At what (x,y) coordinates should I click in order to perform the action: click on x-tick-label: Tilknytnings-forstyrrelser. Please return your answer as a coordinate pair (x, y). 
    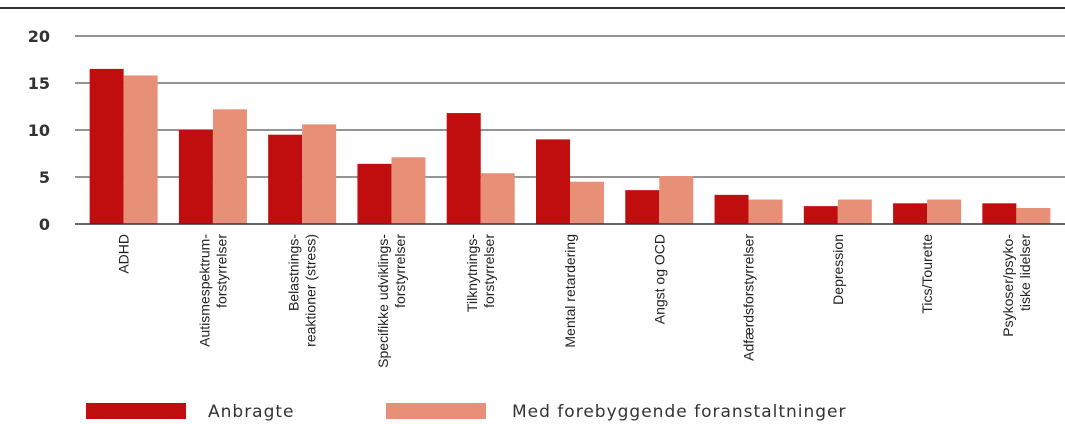
    Looking at the image, I should click on (480, 273).